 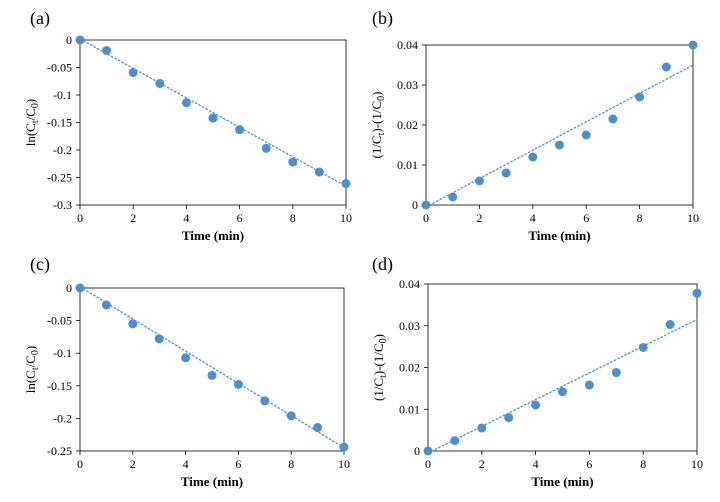 What do you see at coordinates (382, 18) in the screenshot?
I see `panel-label: (b)` at bounding box center [382, 18].